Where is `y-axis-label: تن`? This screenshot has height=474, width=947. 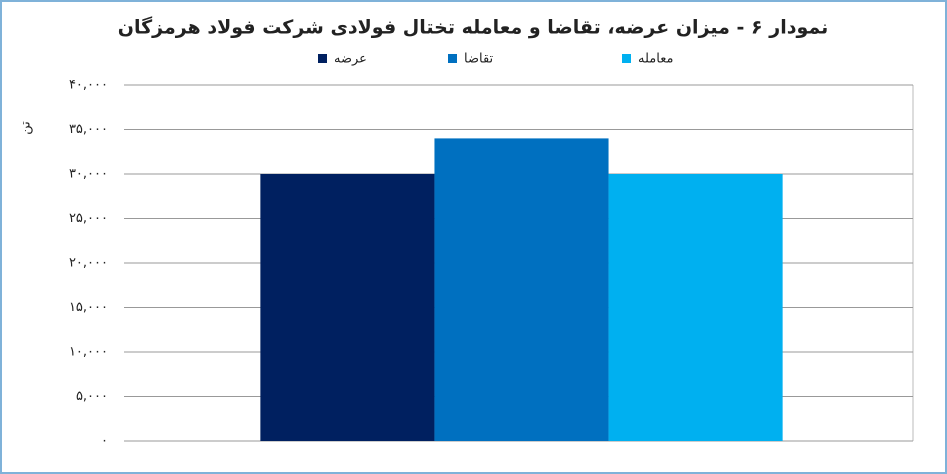
y-axis-label: تن is located at coordinates (26, 128).